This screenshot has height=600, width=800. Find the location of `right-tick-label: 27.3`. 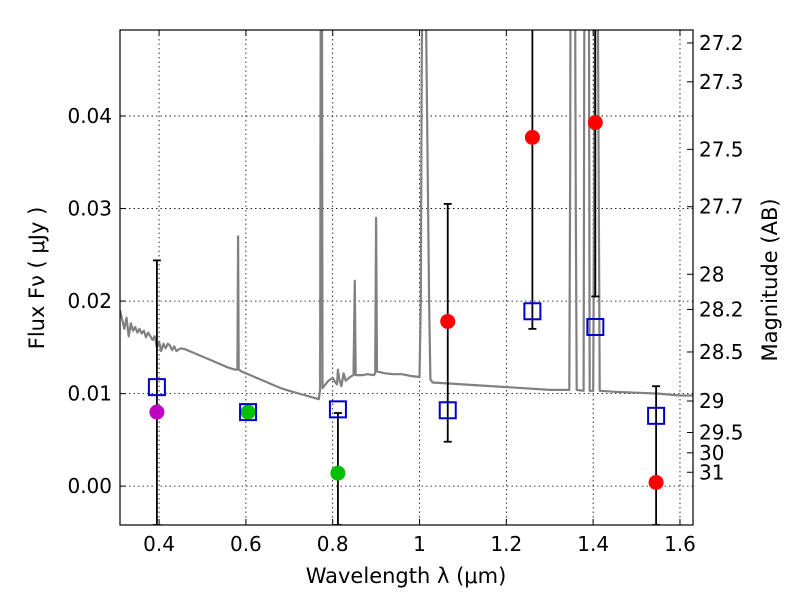

right-tick-label: 27.3 is located at coordinates (721, 82).